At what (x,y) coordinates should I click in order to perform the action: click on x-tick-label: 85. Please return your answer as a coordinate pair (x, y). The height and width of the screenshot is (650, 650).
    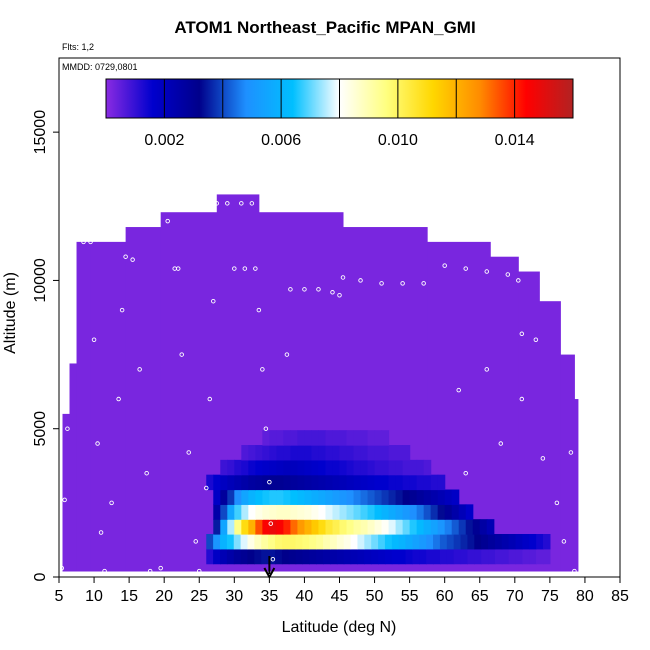
    Looking at the image, I should click on (620, 596).